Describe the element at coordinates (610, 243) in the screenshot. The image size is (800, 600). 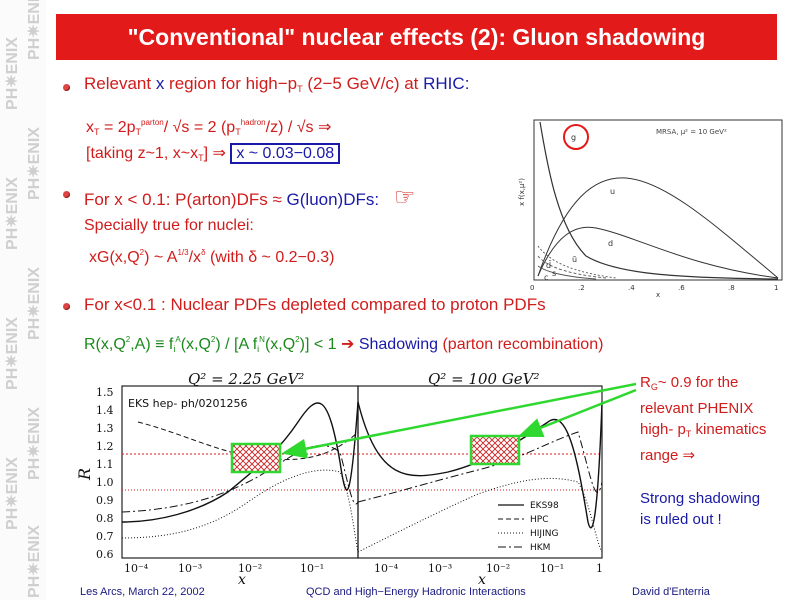
I see `pdf-curve-label-d: d` at that location.